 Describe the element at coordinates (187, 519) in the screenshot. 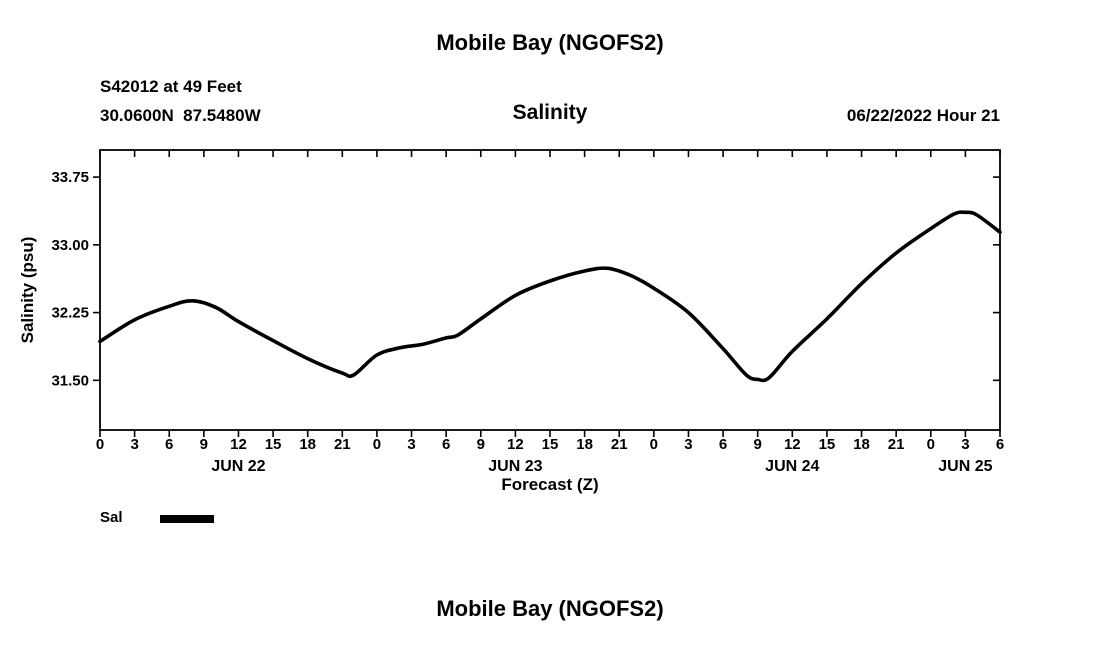

I see `legend-sal-line-swatch` at that location.